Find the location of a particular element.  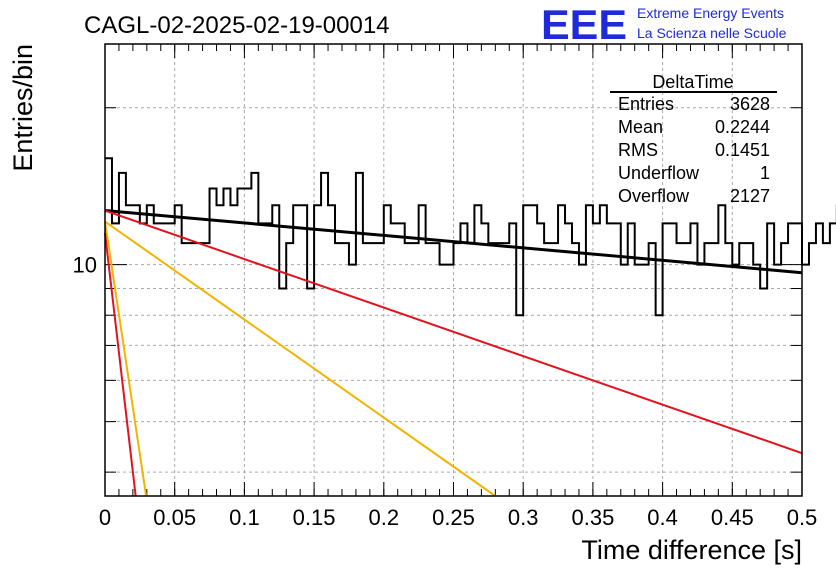

x-tick-label: 0.25 is located at coordinates (453, 517).